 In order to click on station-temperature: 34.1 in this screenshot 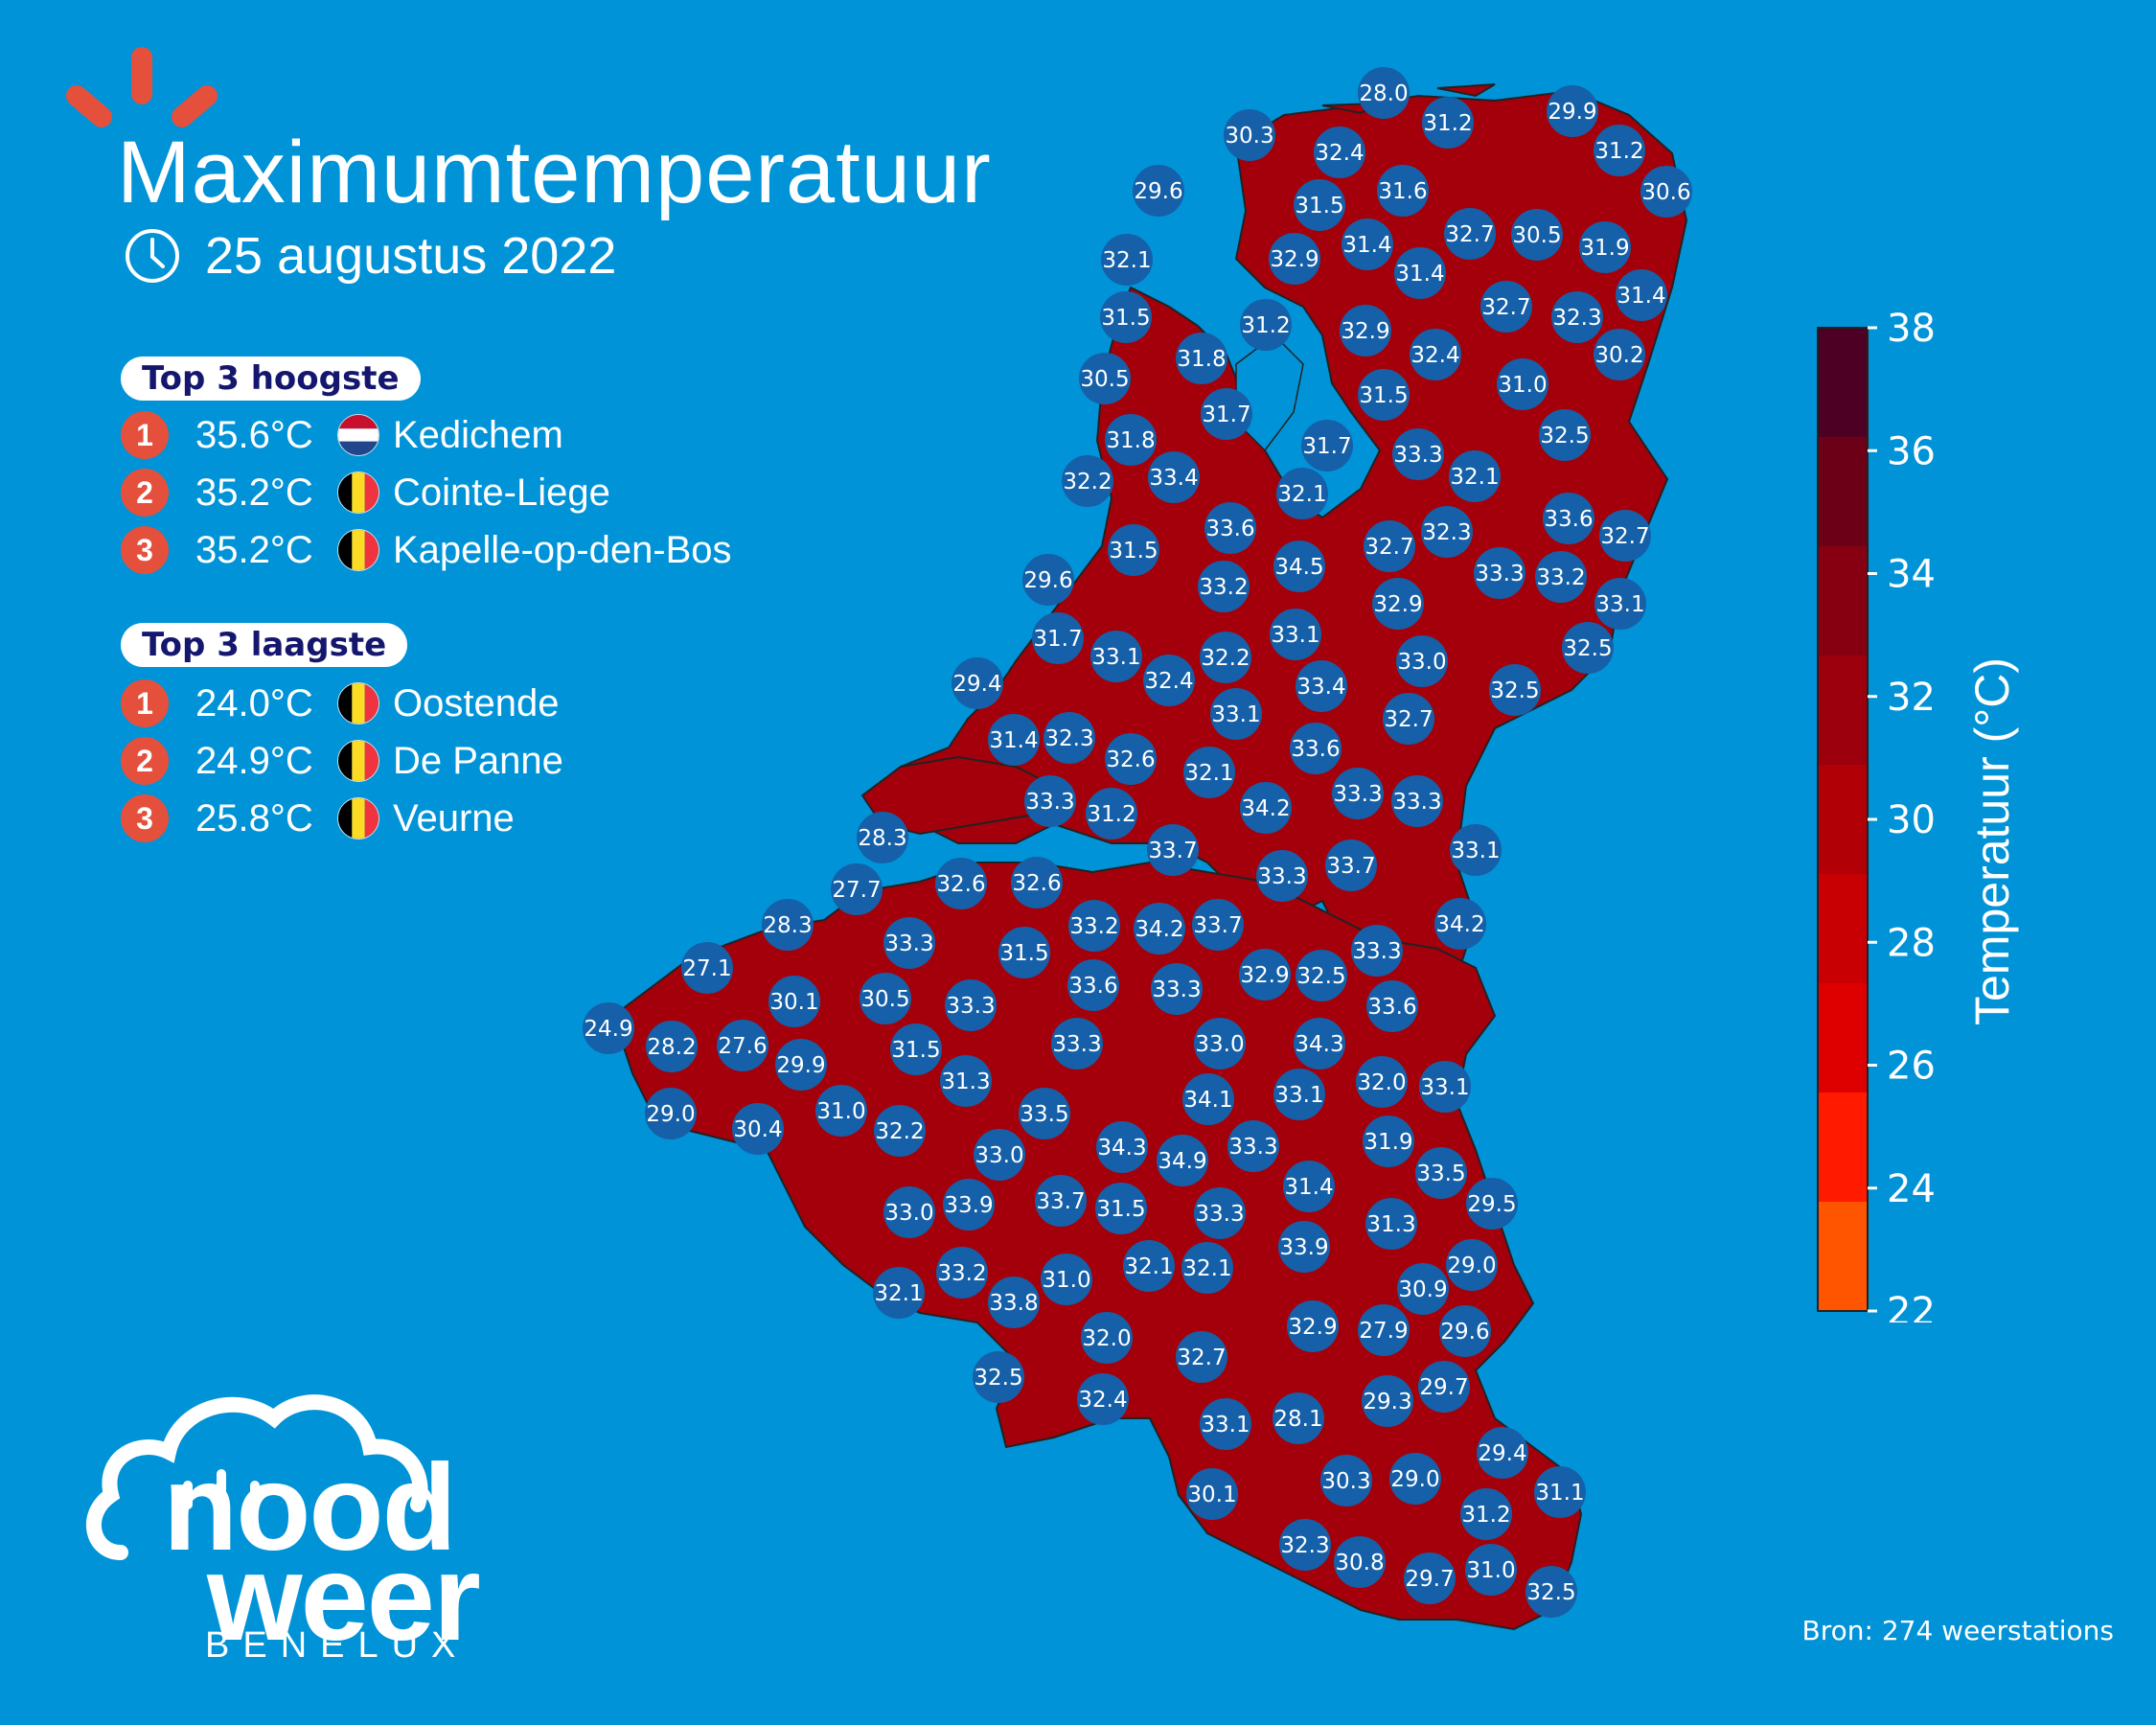, I will do `click(1207, 1100)`.